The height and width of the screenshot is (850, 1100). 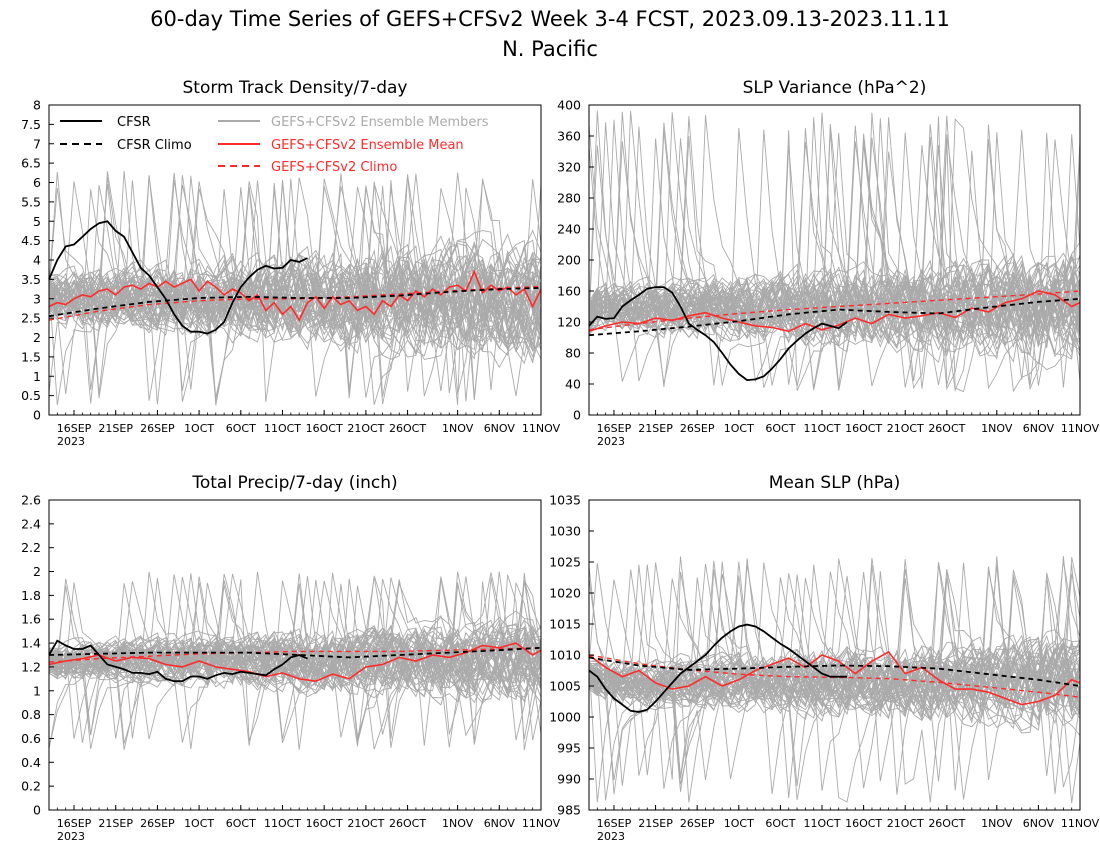 What do you see at coordinates (37, 221) in the screenshot?
I see `y-tick-label: 5` at bounding box center [37, 221].